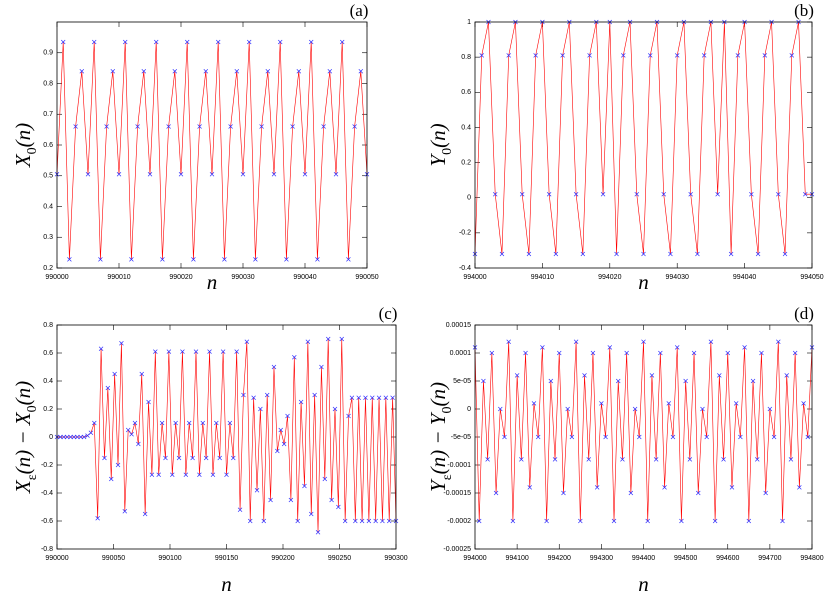 The image size is (830, 593). I want to click on x-tick-label: 994050, so click(811, 277).